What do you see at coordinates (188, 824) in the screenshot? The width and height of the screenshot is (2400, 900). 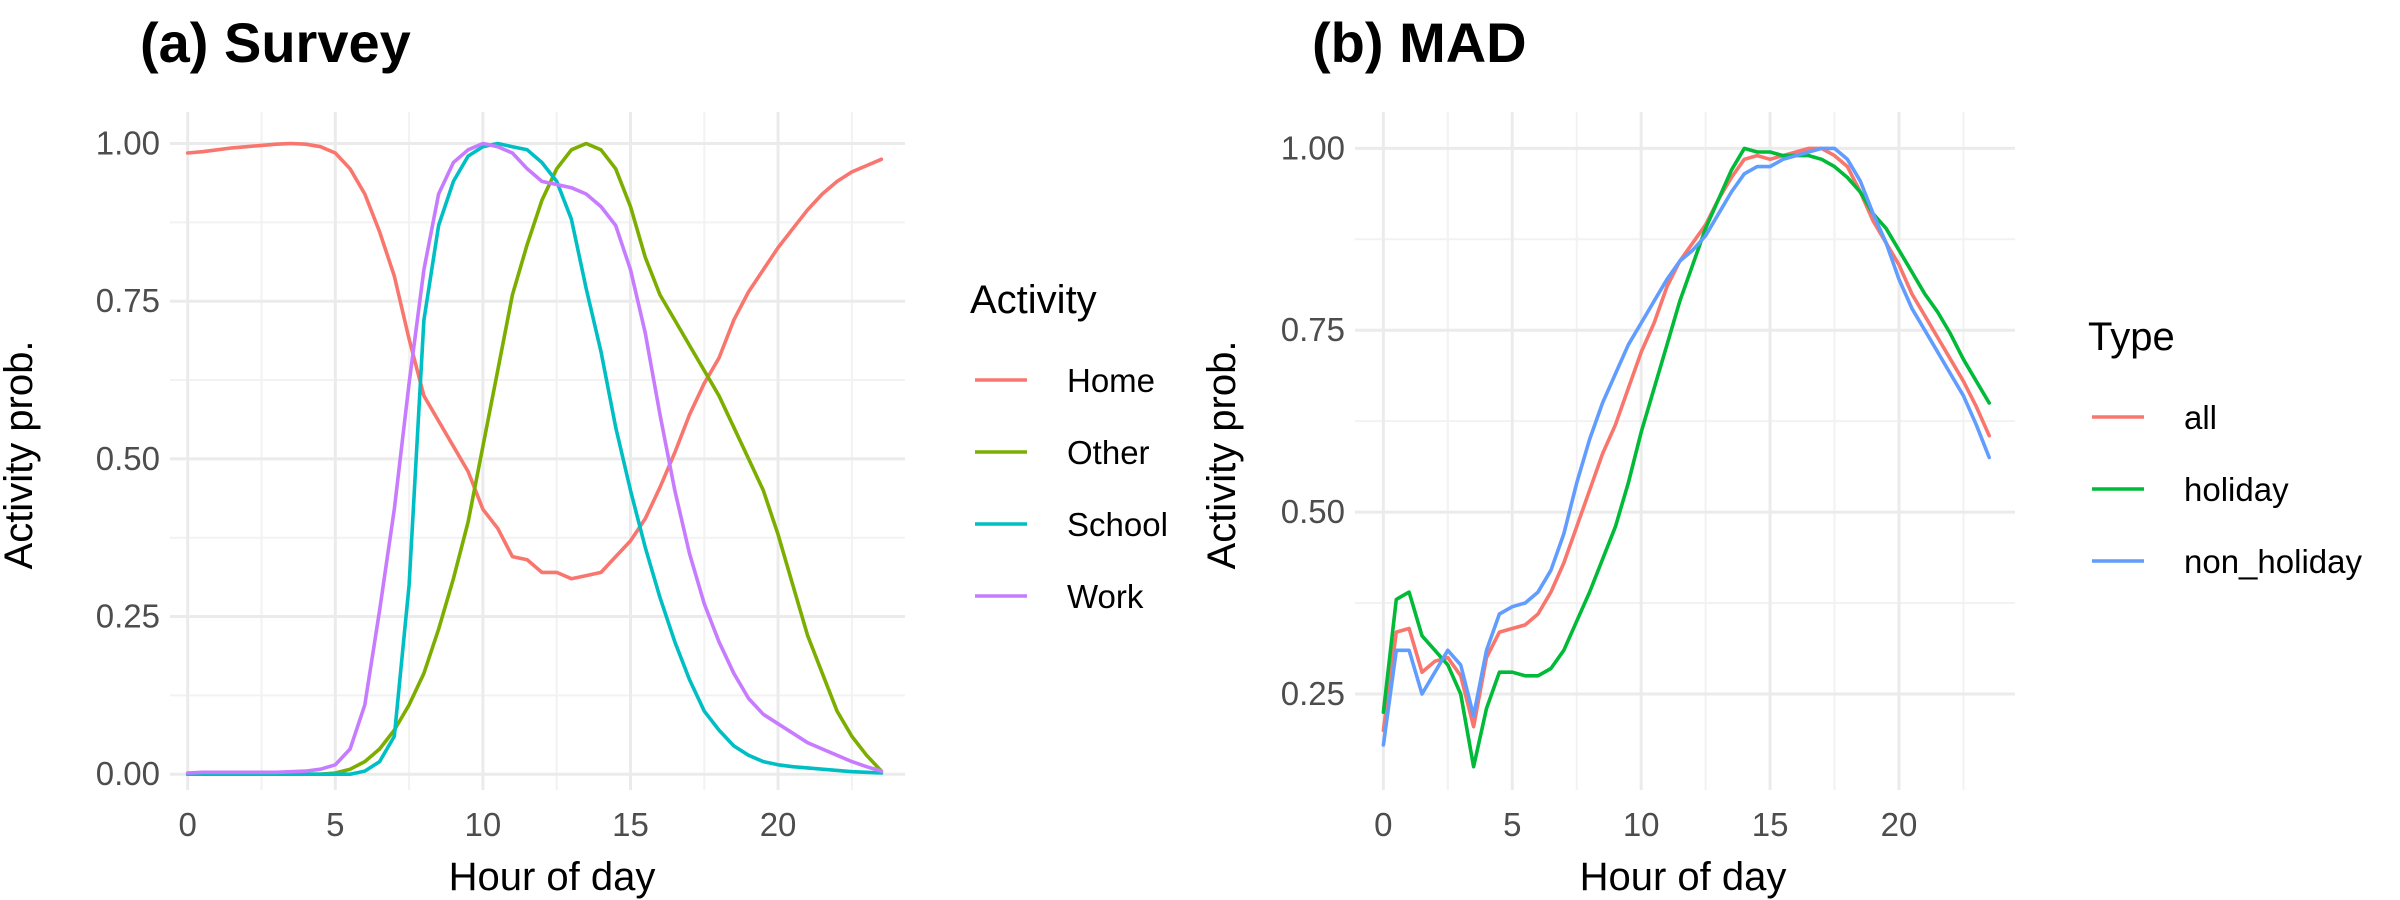 I see `survey-x-tick-label: 0` at bounding box center [188, 824].